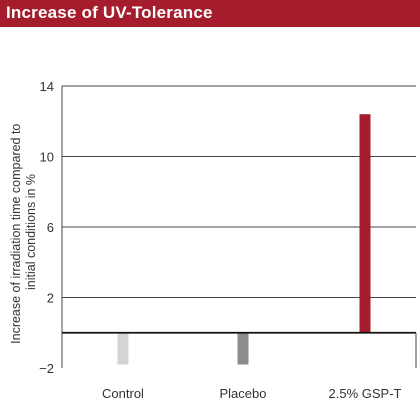  Describe the element at coordinates (365, 393) in the screenshot. I see `x-category-label: 2.5% GSP-T` at that location.